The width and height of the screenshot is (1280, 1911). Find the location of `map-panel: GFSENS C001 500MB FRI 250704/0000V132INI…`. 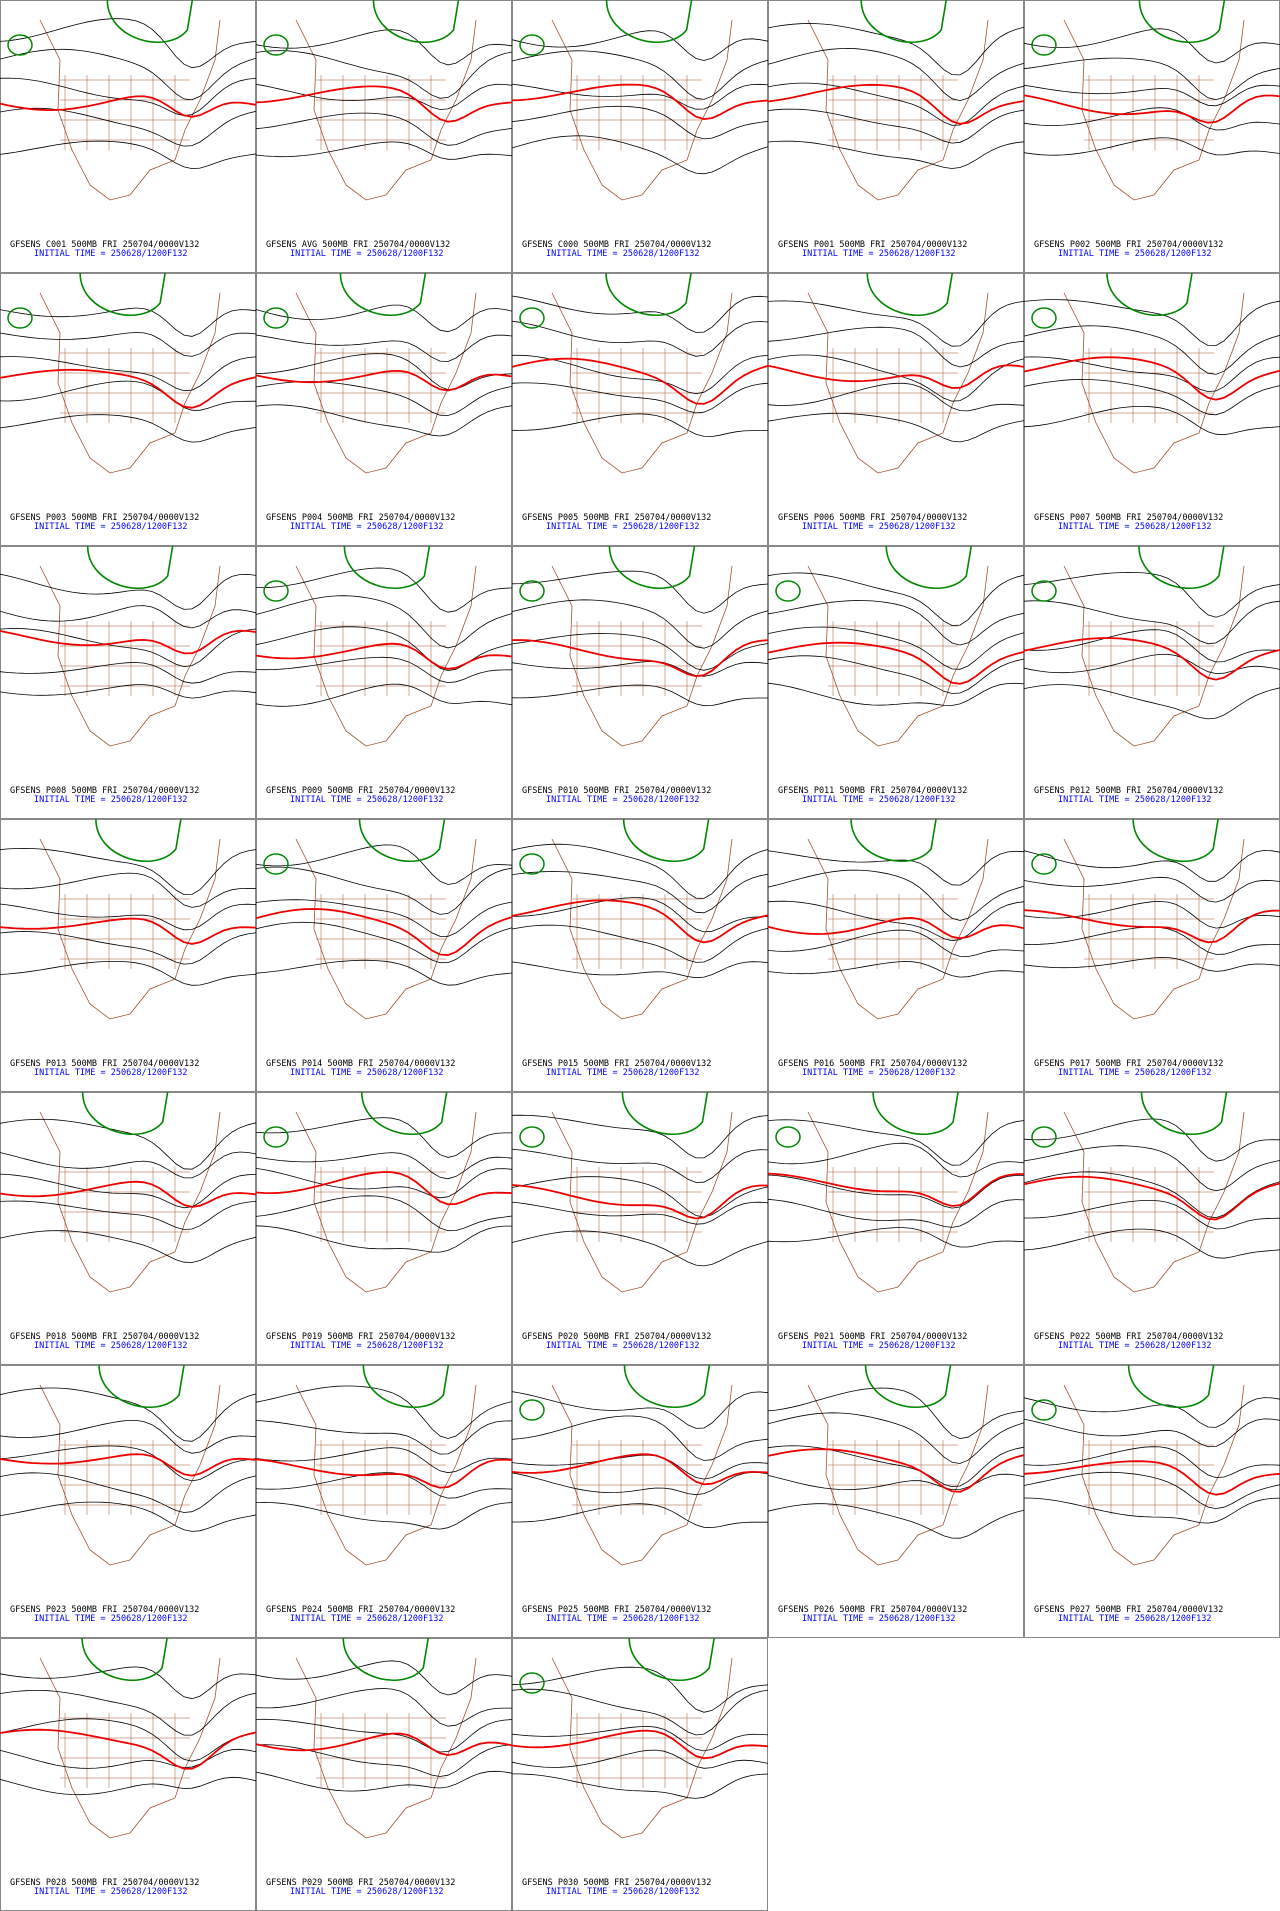

map-panel: GFSENS C001 500MB FRI 250704/0000V132INI… is located at coordinates (128, 136).